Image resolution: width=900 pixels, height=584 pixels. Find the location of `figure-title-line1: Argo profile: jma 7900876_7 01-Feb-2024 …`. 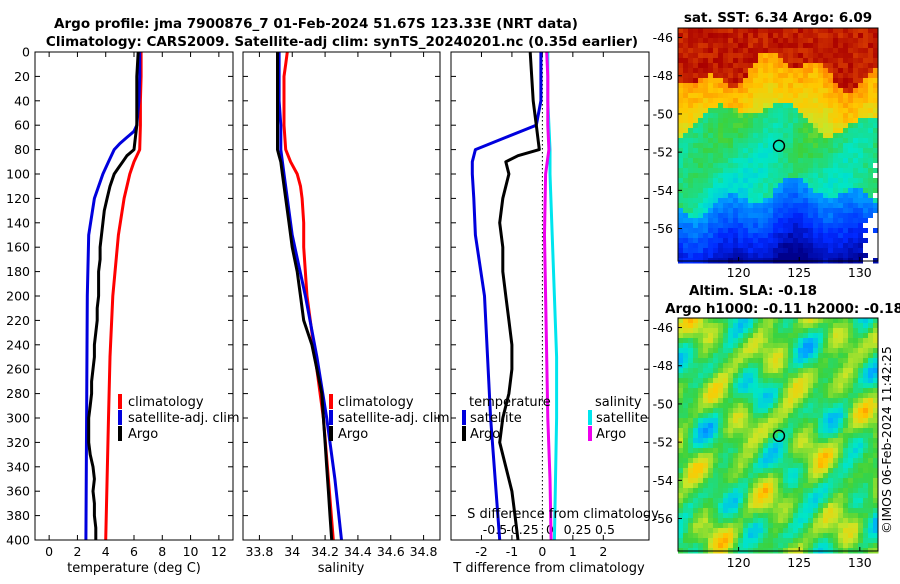

figure-title-line1: Argo profile: jma 7900876_7 01-Feb-2024 … is located at coordinates (316, 24).